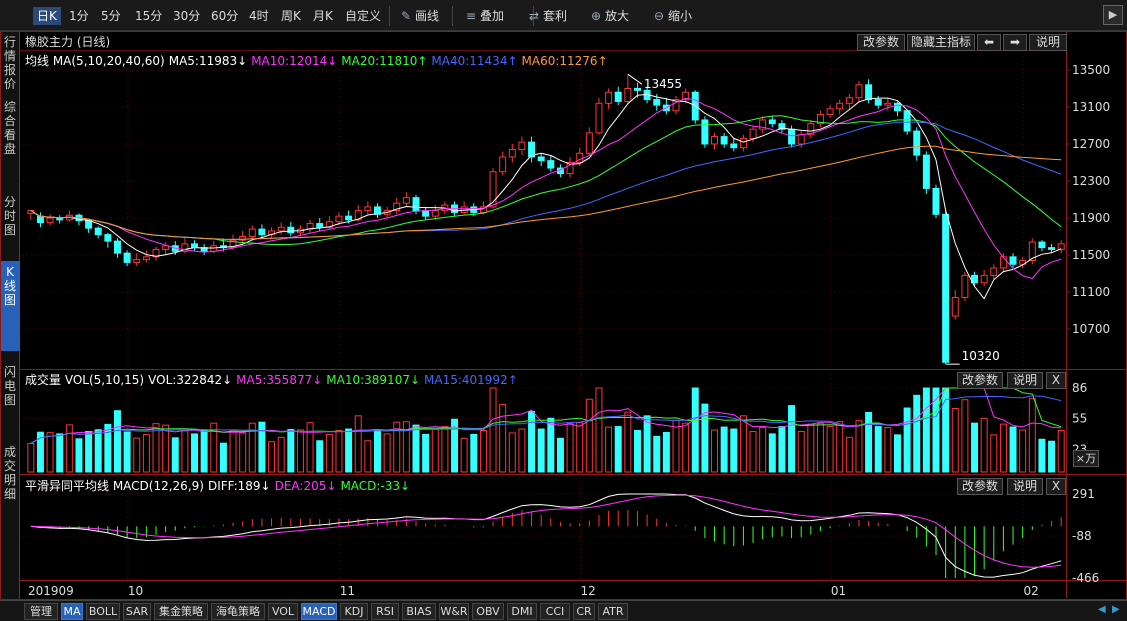 This screenshot has height=621, width=1127. What do you see at coordinates (291, 16) in the screenshot?
I see `period-tab-7: 周K` at bounding box center [291, 16].